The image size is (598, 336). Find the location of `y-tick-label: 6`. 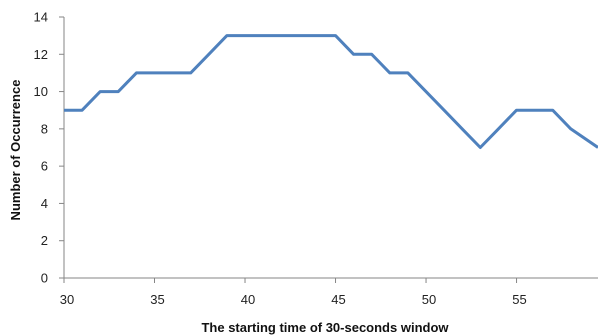

y-tick-label: 6 is located at coordinates (44, 166).